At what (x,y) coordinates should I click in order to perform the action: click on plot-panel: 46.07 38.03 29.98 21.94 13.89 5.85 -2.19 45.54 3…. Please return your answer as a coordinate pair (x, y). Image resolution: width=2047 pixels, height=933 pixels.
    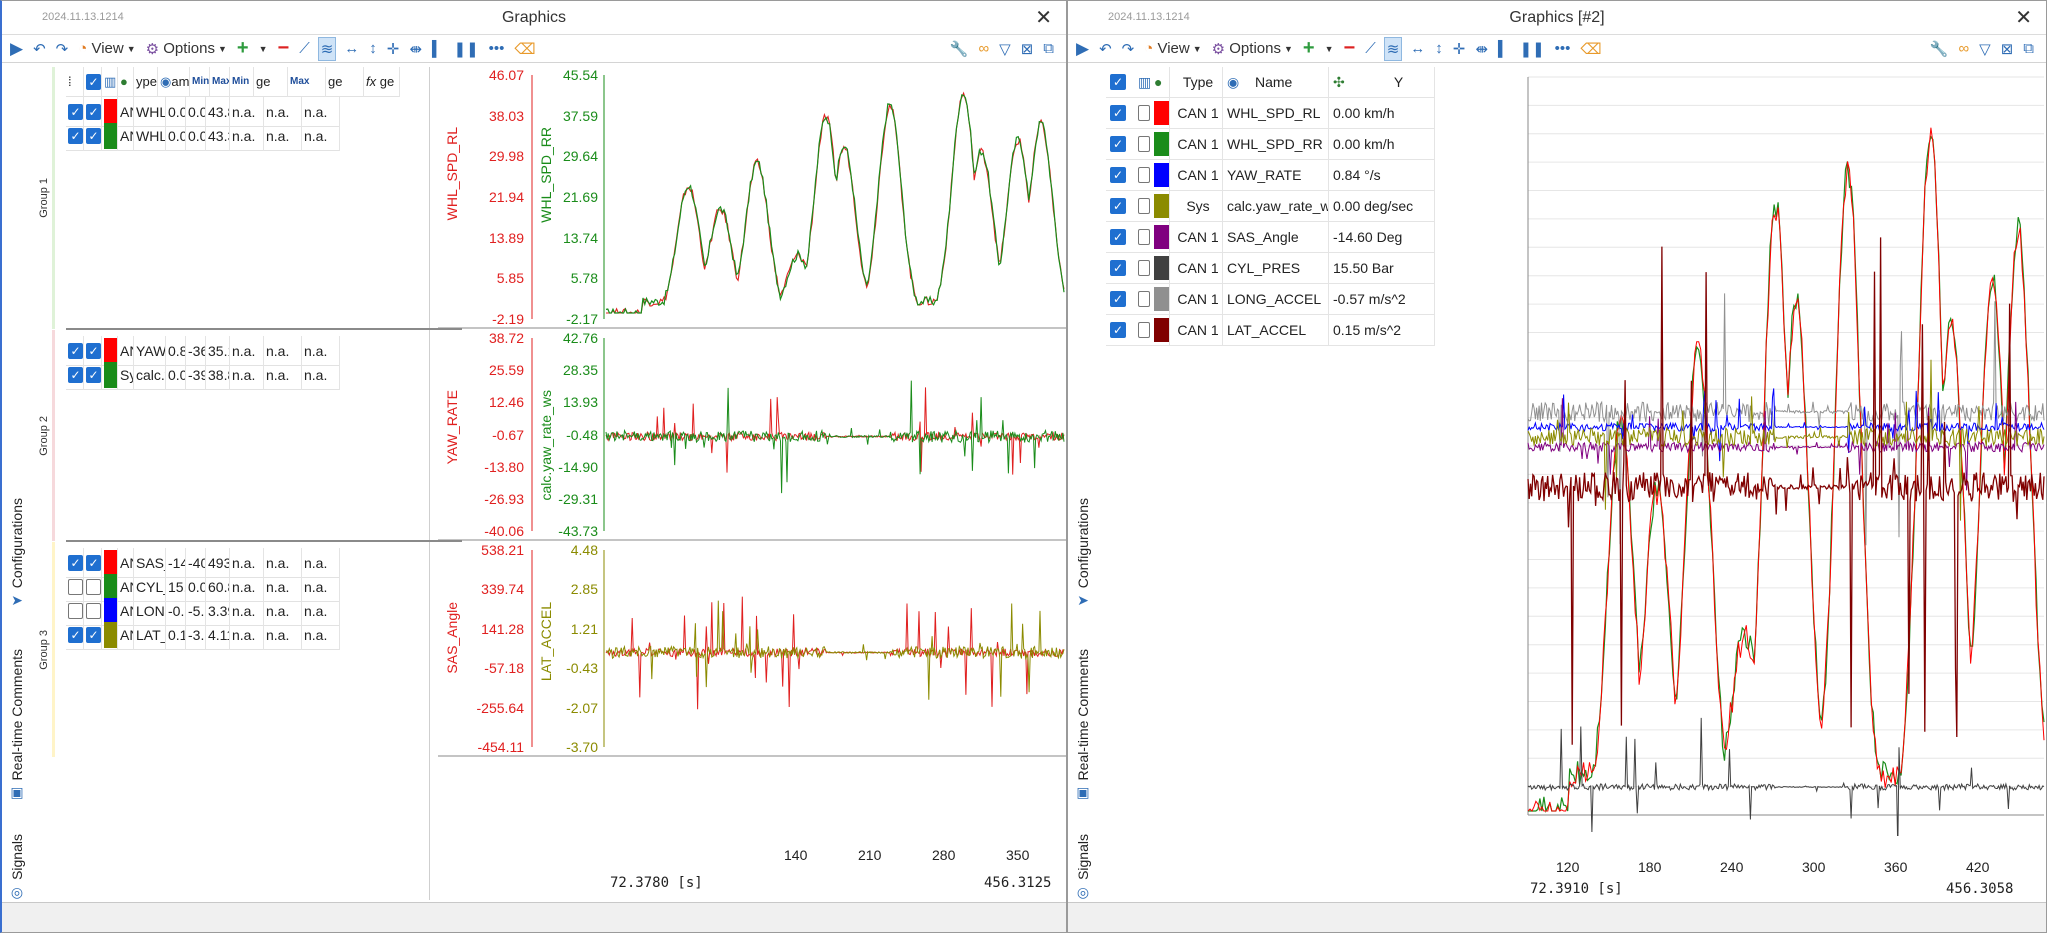
    Looking at the image, I should click on (752, 198).